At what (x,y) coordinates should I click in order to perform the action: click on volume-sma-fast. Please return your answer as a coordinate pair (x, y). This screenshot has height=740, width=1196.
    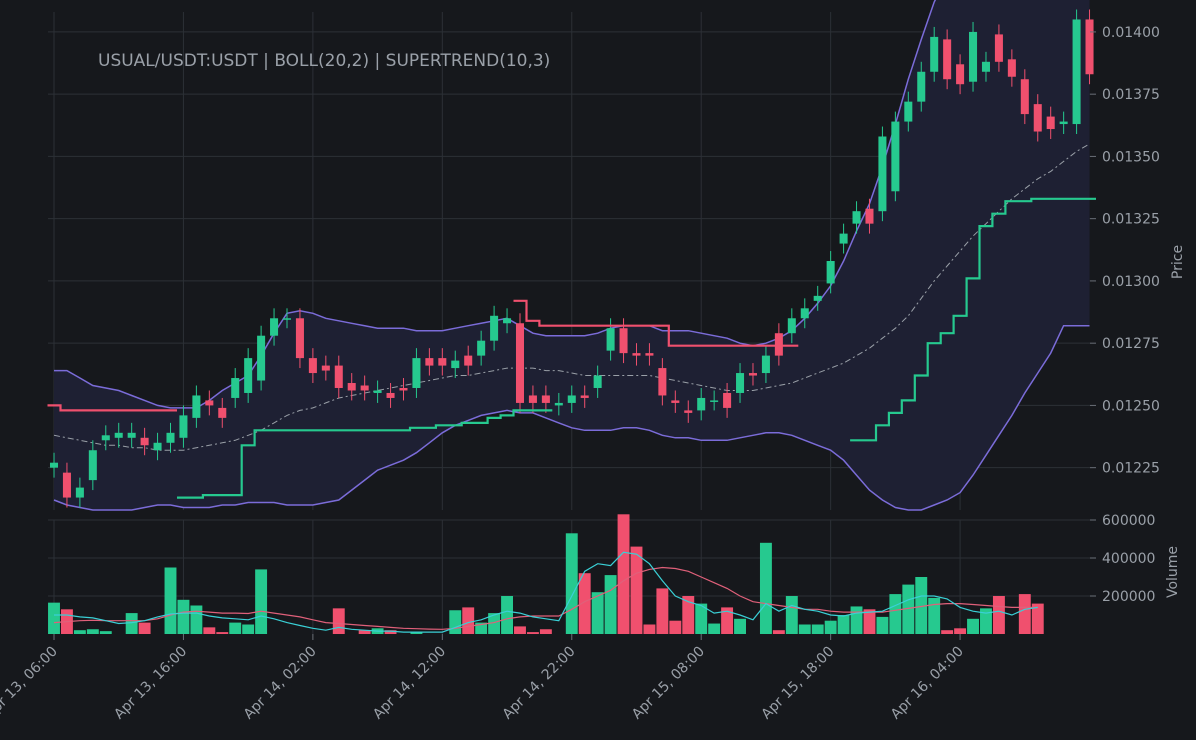
    Looking at the image, I should click on (546, 592).